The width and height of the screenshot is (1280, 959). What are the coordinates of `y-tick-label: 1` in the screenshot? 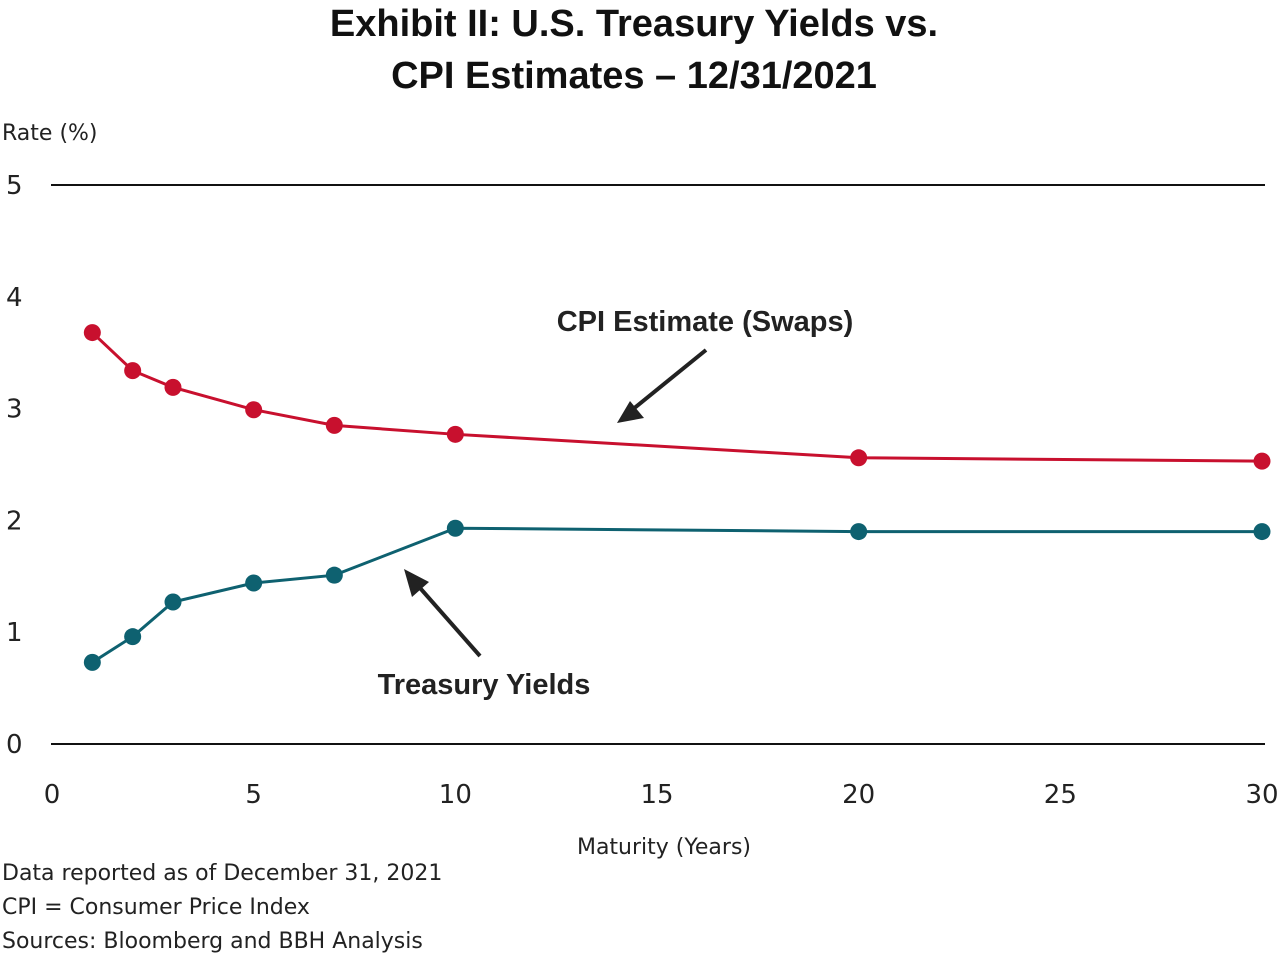 It's located at (14, 633).